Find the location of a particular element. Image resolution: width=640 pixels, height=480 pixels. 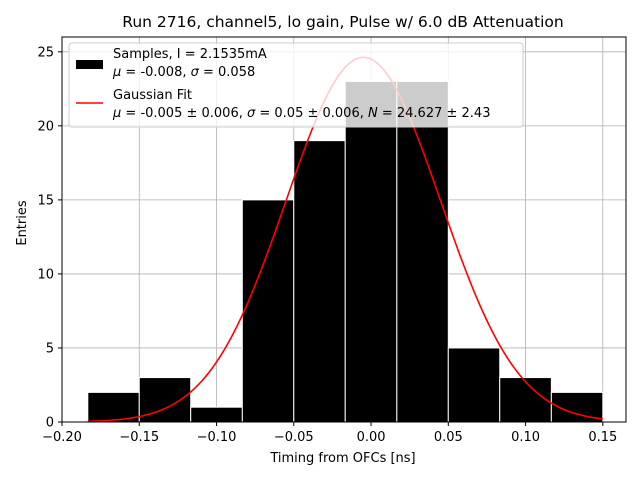

x-tick-label: 0.15 is located at coordinates (602, 437).